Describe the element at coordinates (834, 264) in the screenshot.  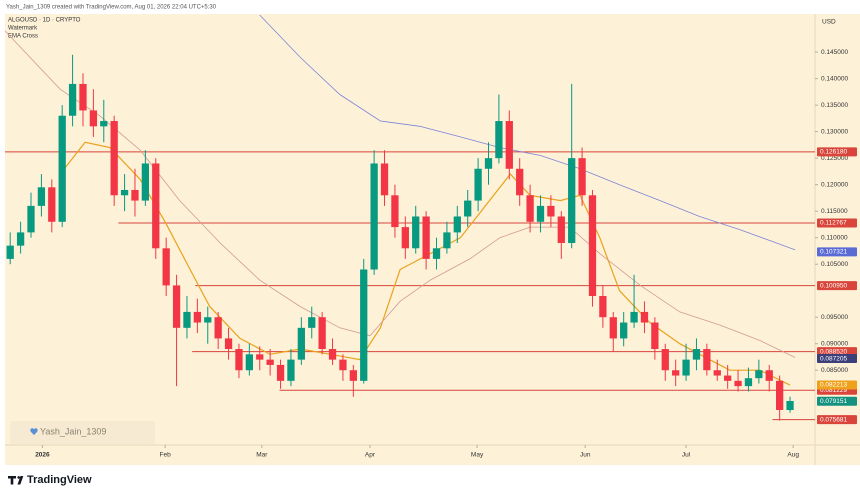
I see `y-tick-label: 0.105000` at that location.